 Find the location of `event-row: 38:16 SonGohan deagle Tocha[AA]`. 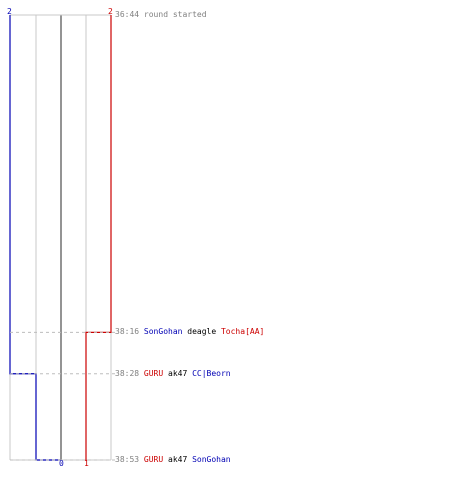

event-row: 38:16 SonGohan deagle Tocha[AA] is located at coordinates (189, 332).